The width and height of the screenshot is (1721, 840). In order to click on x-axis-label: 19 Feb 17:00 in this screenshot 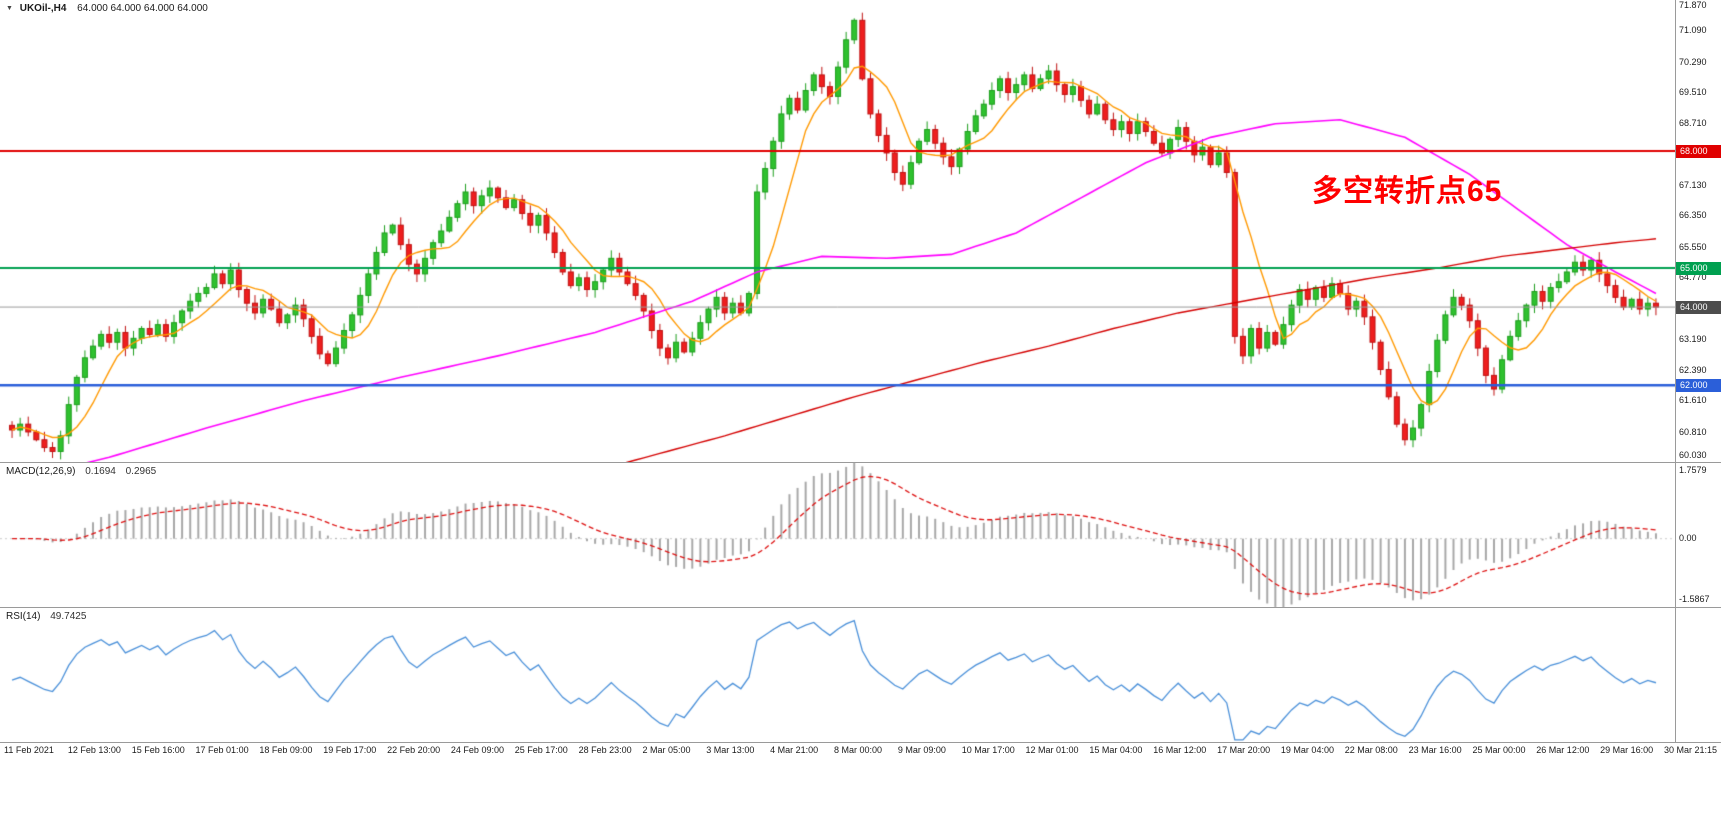, I will do `click(350, 750)`.